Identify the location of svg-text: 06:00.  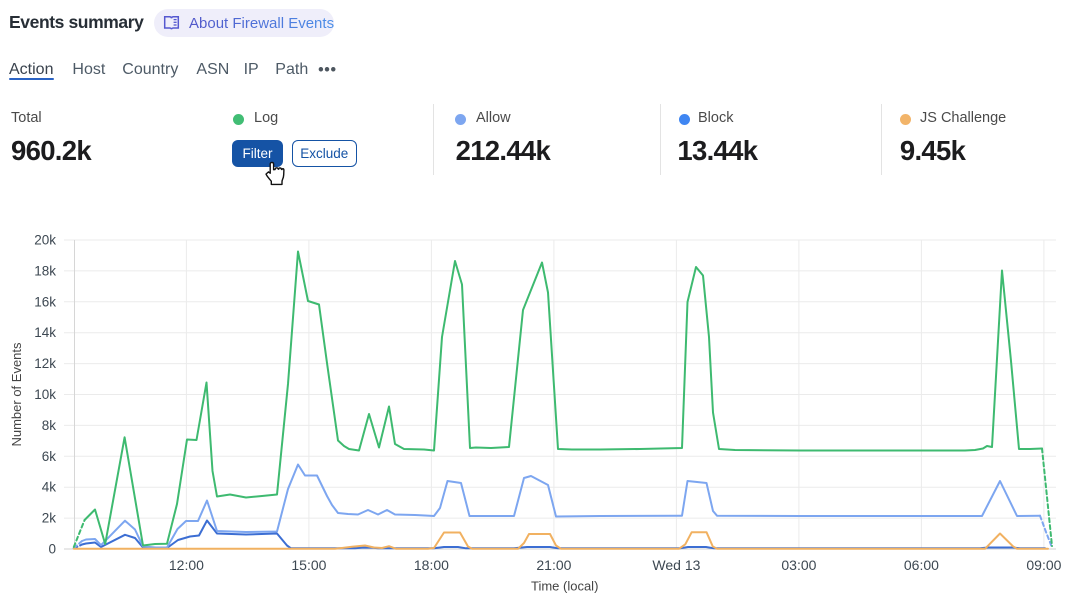
(921, 565).